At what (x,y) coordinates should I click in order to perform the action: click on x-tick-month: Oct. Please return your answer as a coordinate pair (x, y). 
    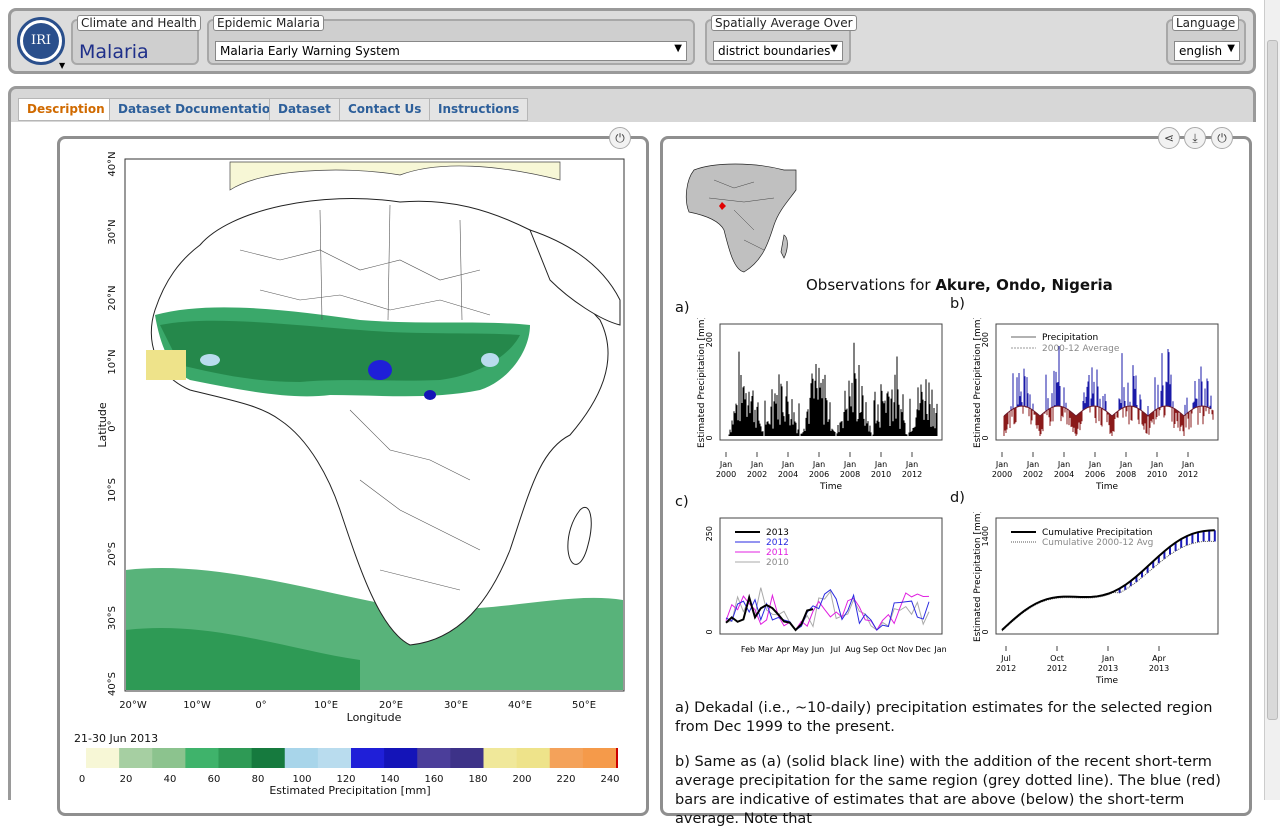
    Looking at the image, I should click on (888, 649).